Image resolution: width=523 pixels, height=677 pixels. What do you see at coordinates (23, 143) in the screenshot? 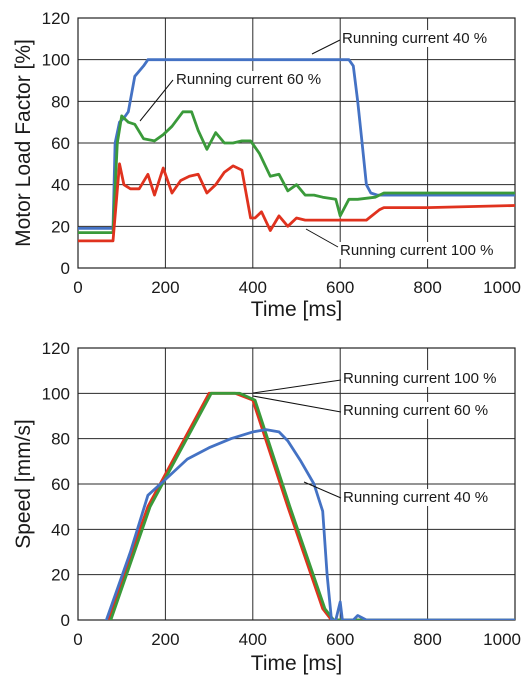
I see `y-axis-title: Motor Load Factor [%]` at bounding box center [23, 143].